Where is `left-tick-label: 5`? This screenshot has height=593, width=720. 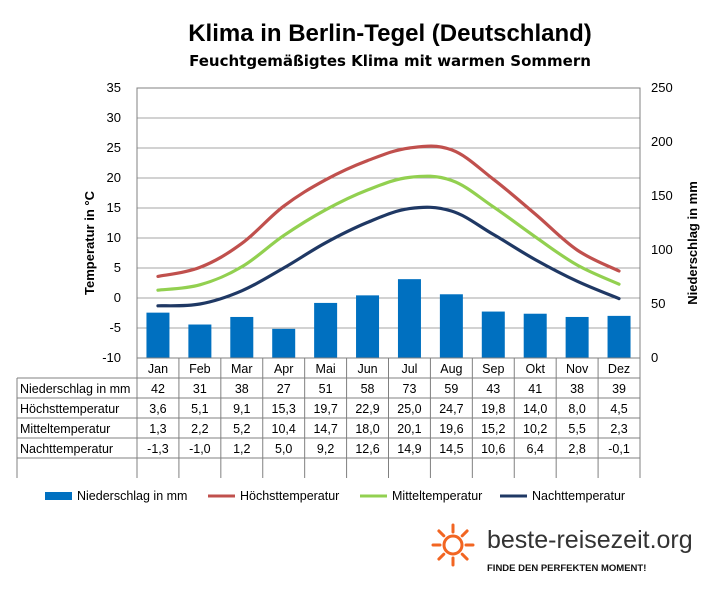 left-tick-label: 5 is located at coordinates (117, 267).